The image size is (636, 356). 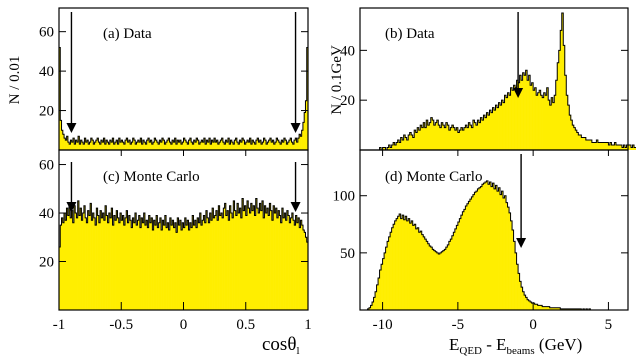 What do you see at coordinates (184, 98) in the screenshot?
I see `panel-a-bars` at bounding box center [184, 98].